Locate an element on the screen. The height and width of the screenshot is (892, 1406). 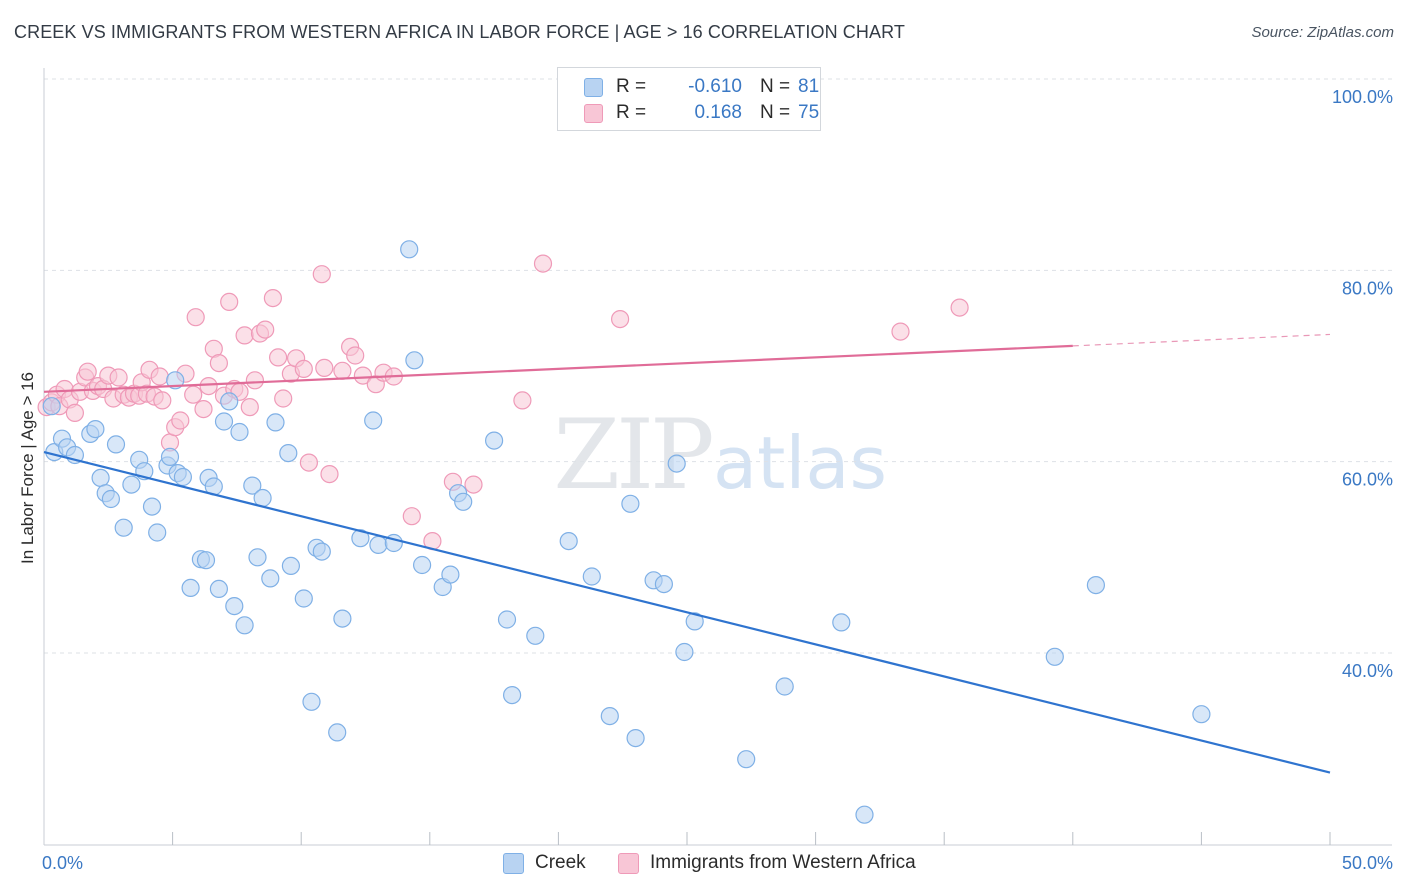
legend-r-value-creek: -0.610 is located at coordinates (715, 86).